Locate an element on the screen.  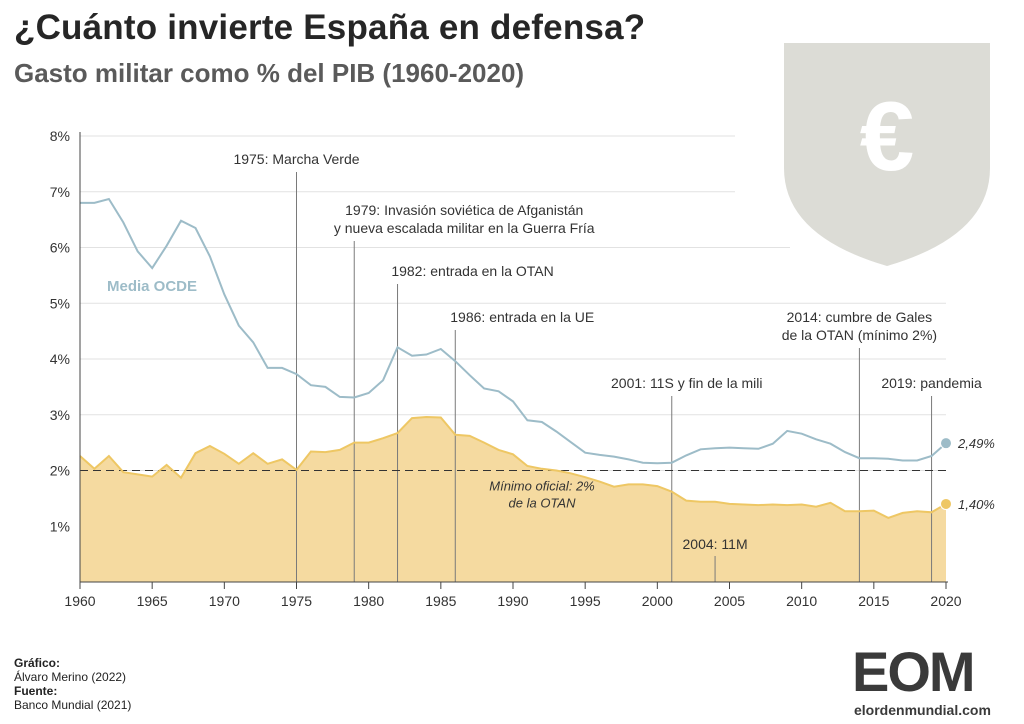
x-tick-label: 1985 is located at coordinates (440, 601).